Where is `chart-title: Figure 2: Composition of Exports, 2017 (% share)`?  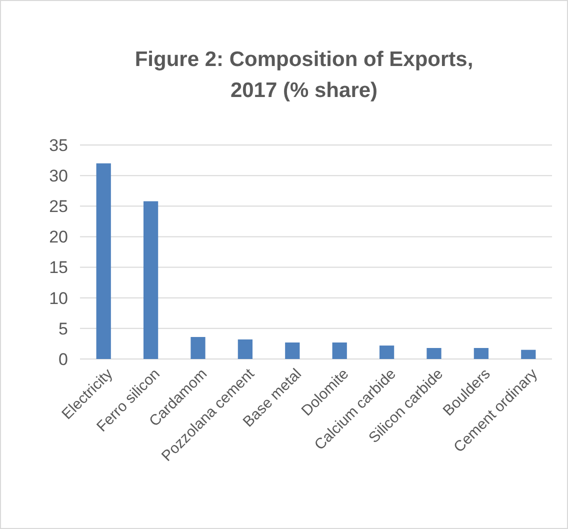 chart-title: Figure 2: Composition of Exports, 2017 (% share) is located at coordinates (304, 75).